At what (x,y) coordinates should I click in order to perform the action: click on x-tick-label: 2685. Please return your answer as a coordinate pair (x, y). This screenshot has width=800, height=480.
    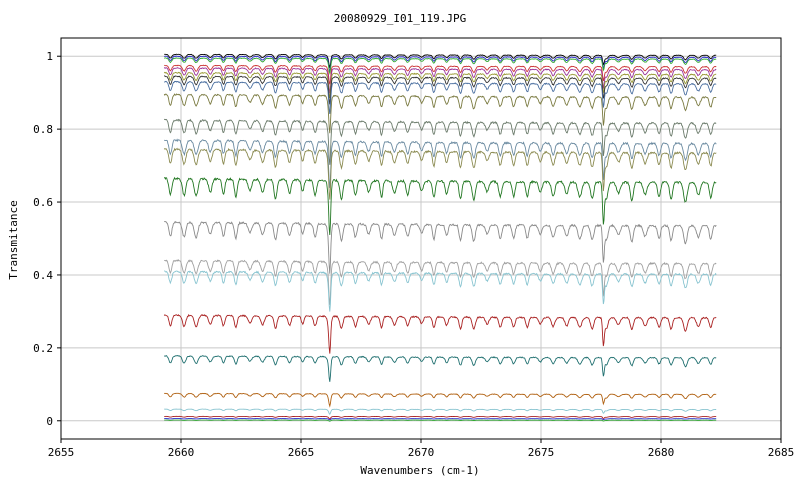
    Looking at the image, I should click on (781, 452).